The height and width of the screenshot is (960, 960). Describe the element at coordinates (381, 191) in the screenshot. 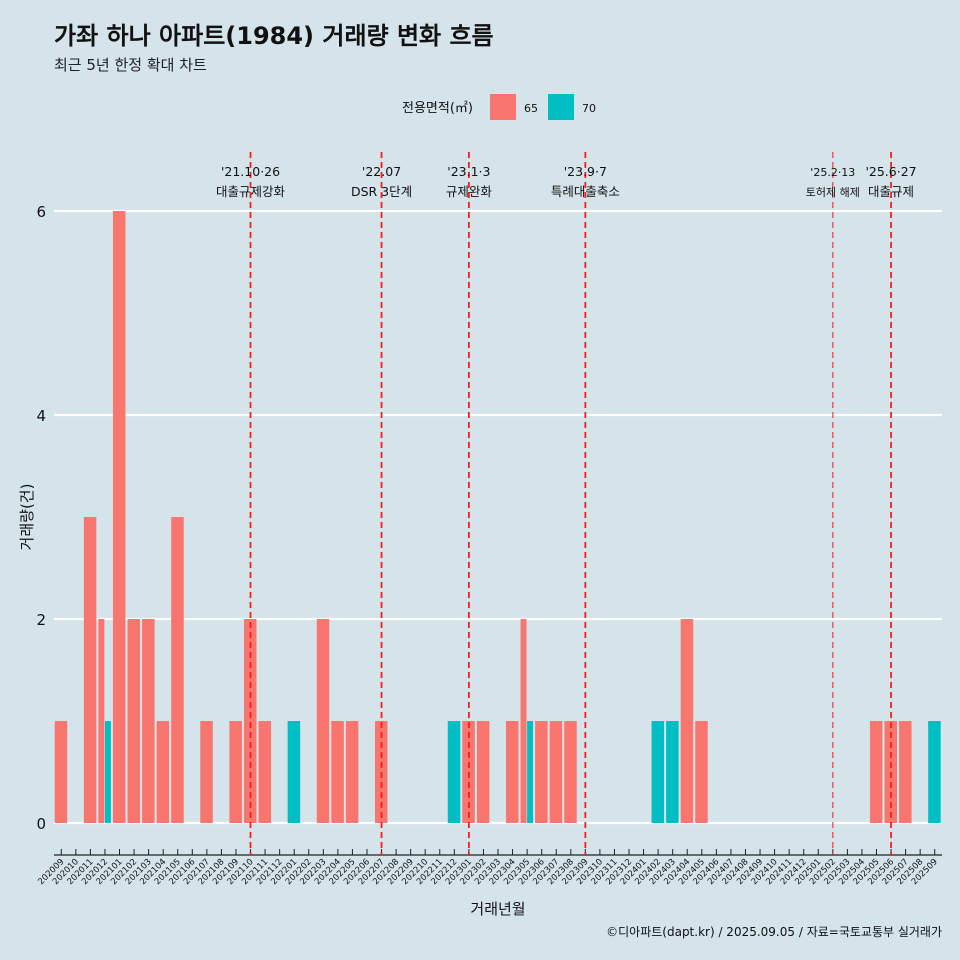

I see `event-label: DSR 3단계` at that location.